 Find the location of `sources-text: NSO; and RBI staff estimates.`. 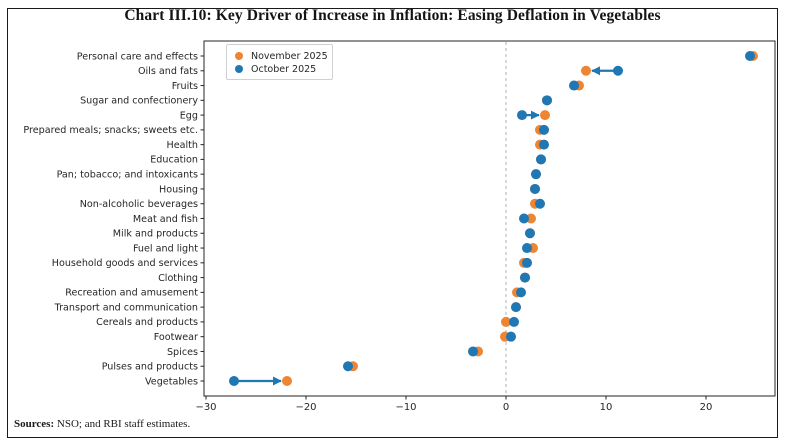

sources-text: NSO; and RBI staff estimates. is located at coordinates (122, 424).